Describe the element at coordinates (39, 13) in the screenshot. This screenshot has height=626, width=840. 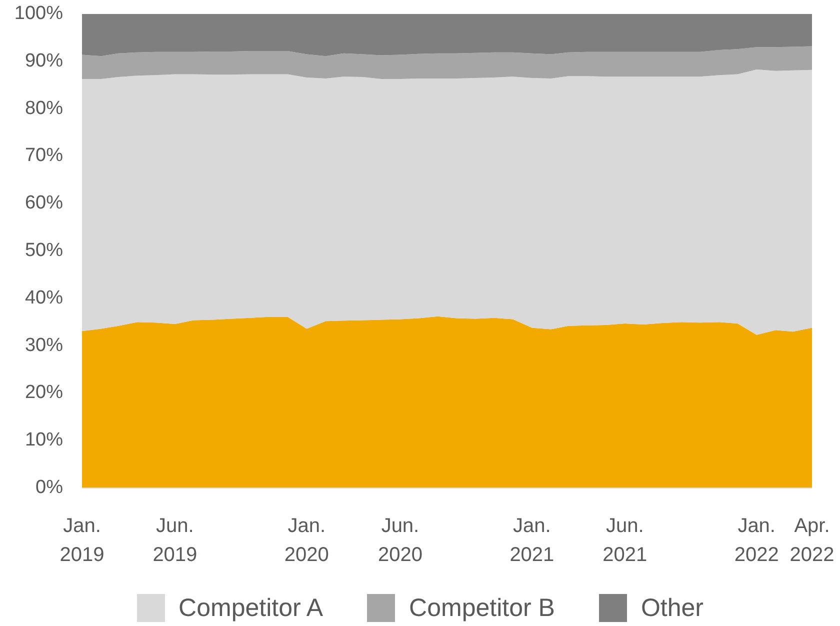
I see `y-tick-label: 100%` at that location.